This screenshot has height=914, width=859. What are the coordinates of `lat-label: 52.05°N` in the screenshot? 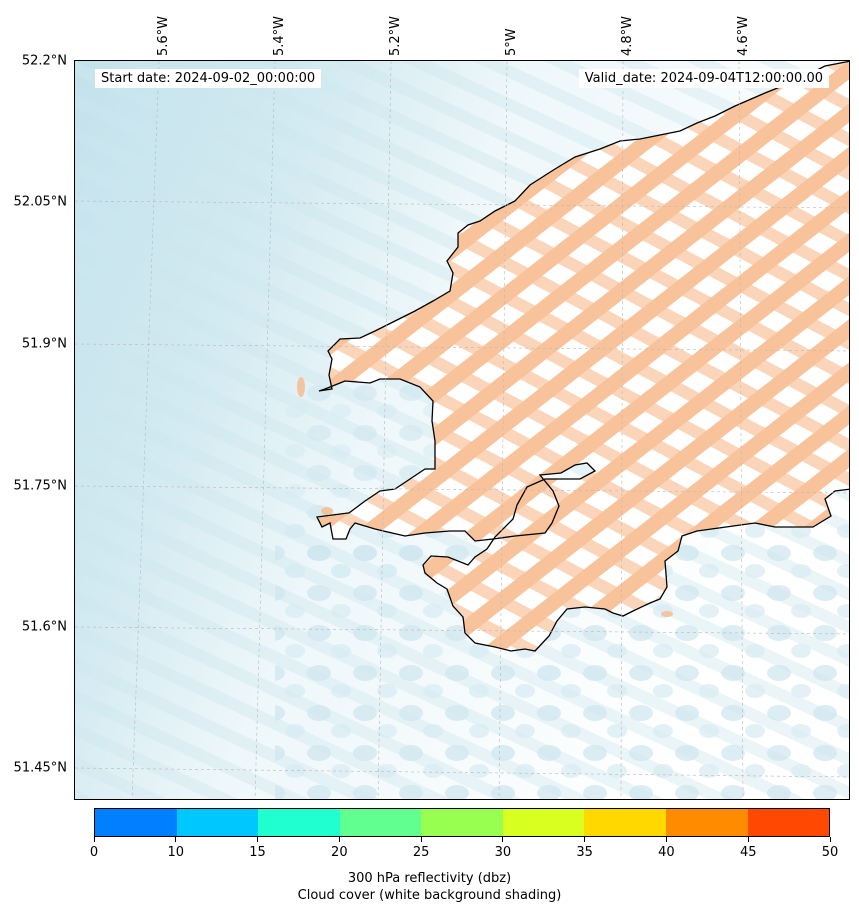 It's located at (40, 202).